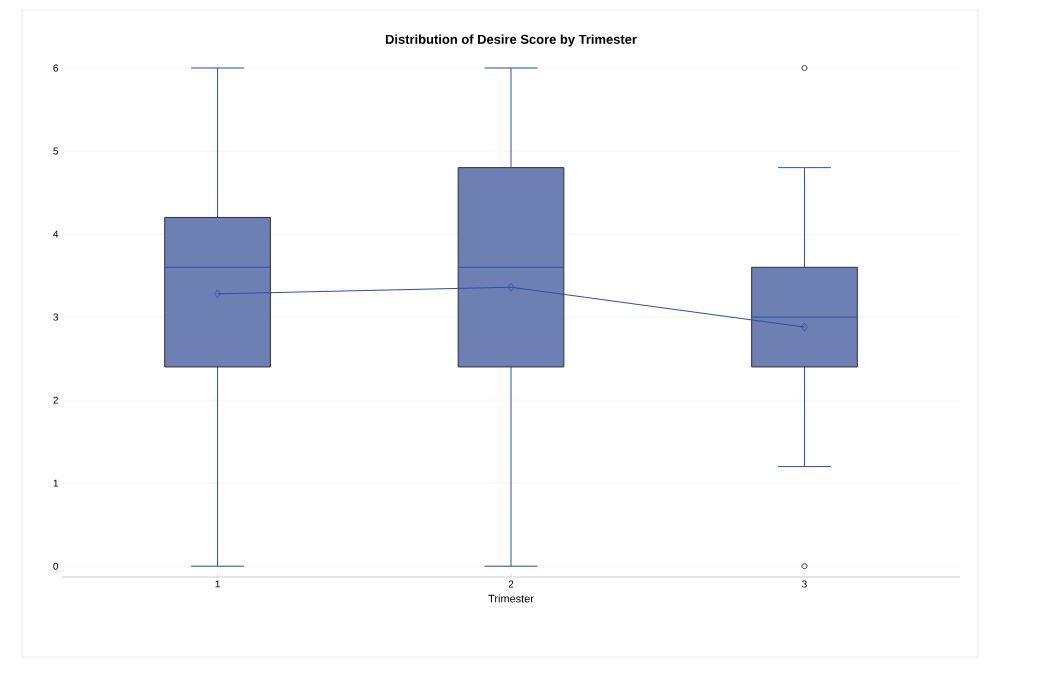 The image size is (1045, 675). I want to click on y-tick-label: 6, so click(56, 68).